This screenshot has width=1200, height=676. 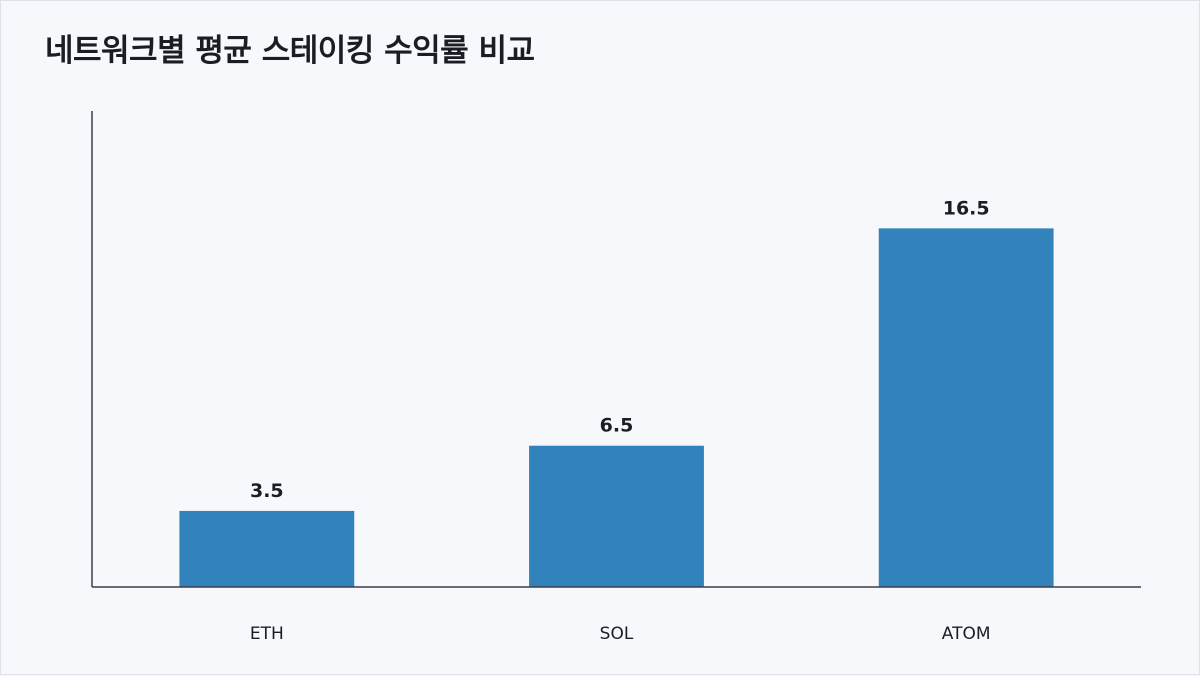 What do you see at coordinates (966, 634) in the screenshot?
I see `x-tick-label-atom: ATOM` at bounding box center [966, 634].